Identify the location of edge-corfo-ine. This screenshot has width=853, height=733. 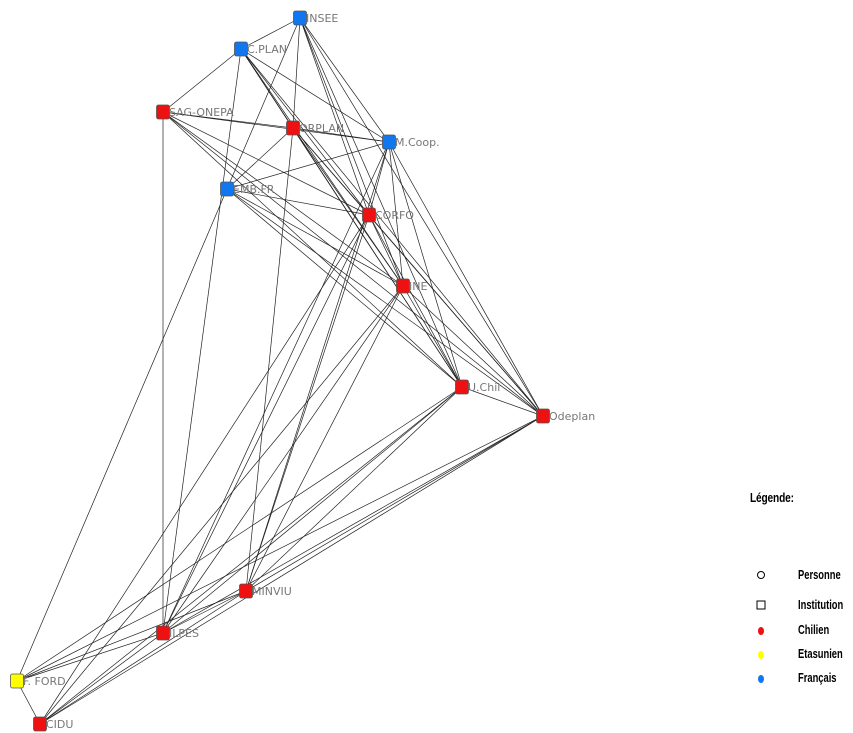
(386, 250).